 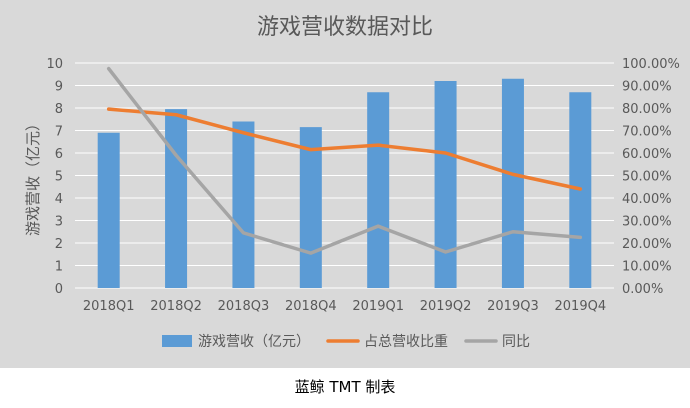 What do you see at coordinates (109, 306) in the screenshot?
I see `x-tick-label: 2018Q1` at bounding box center [109, 306].